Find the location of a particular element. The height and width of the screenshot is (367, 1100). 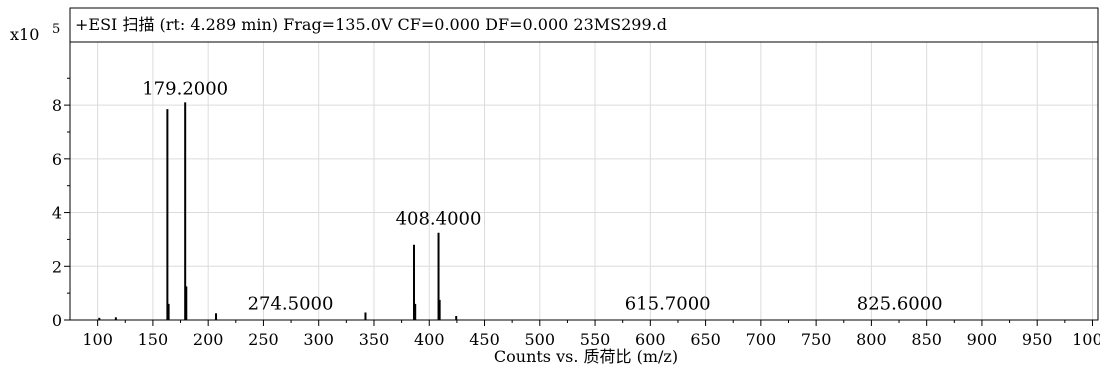

y-tick-label: 4 is located at coordinates (57, 213).